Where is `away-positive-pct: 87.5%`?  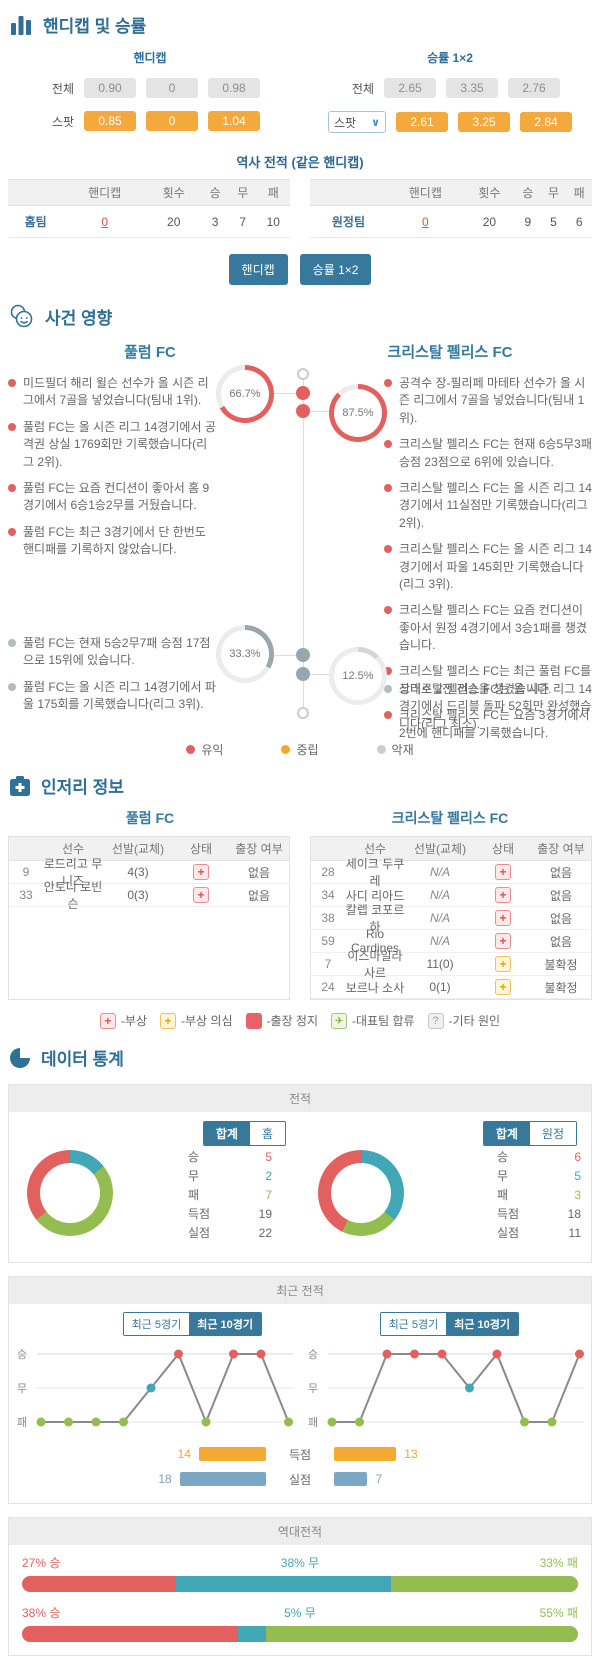 away-positive-pct: 87.5% is located at coordinates (358, 413).